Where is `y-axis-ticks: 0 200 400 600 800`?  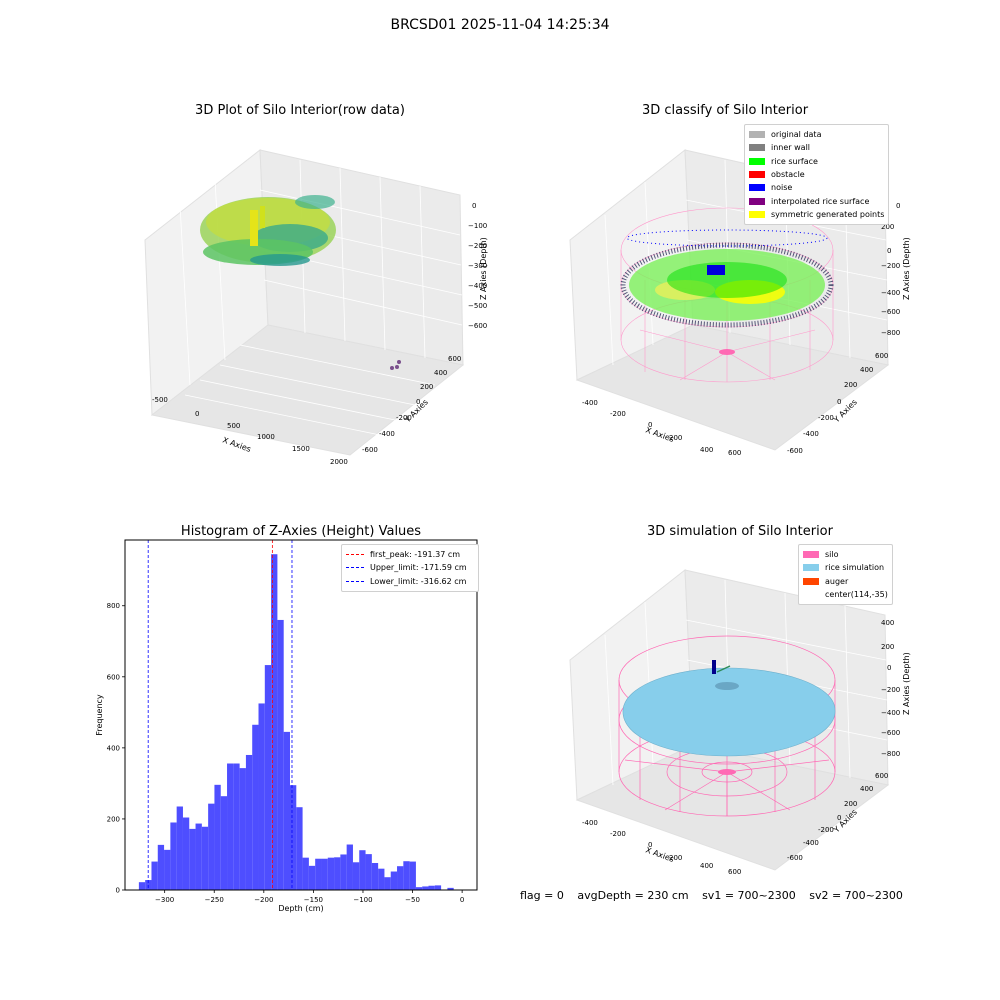
y-axis-ticks: 0 200 400 600 800 is located at coordinates (116, 748).